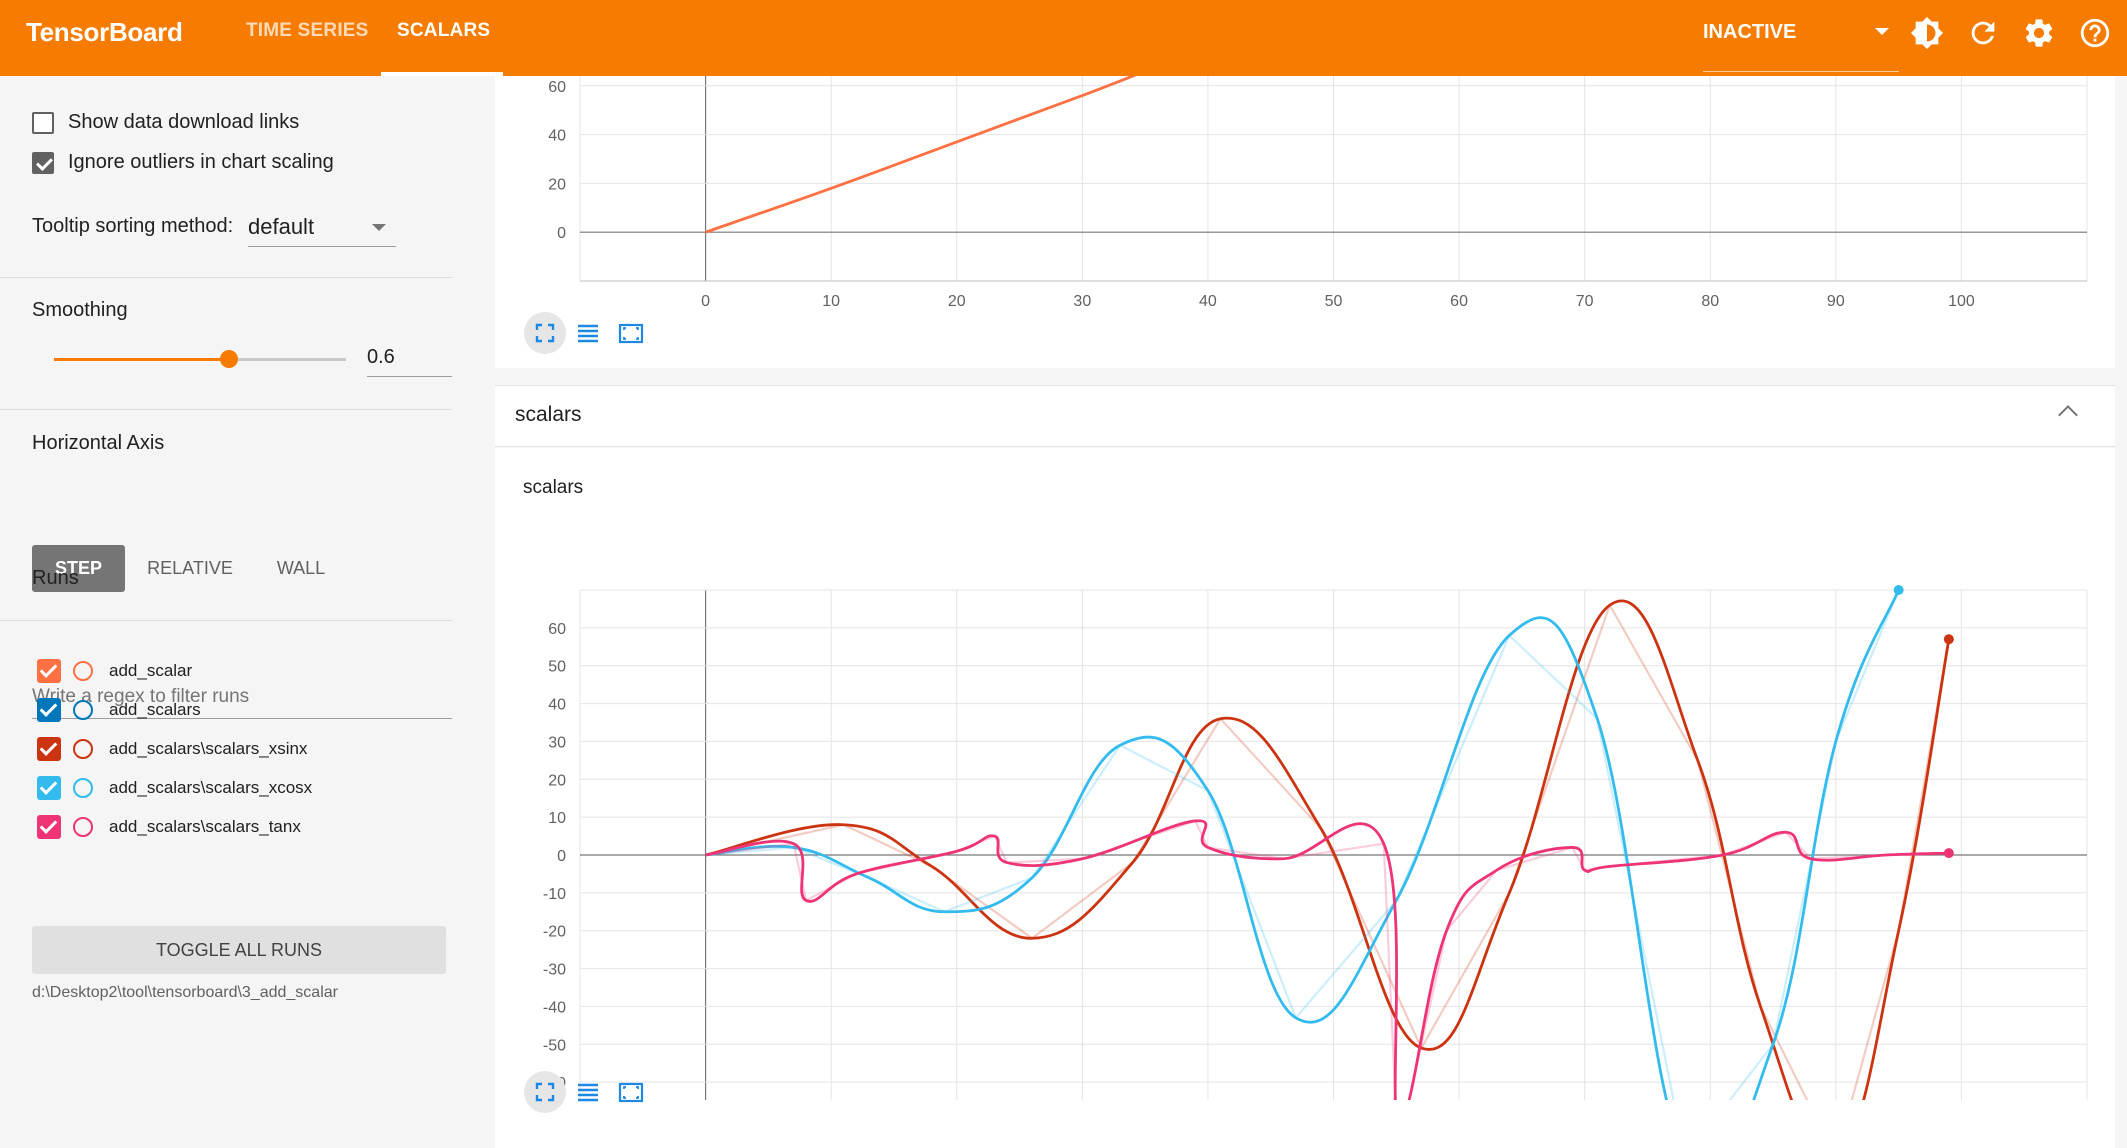 The height and width of the screenshot is (1148, 2127). I want to click on tab-scalars: SCALARS, so click(444, 30).